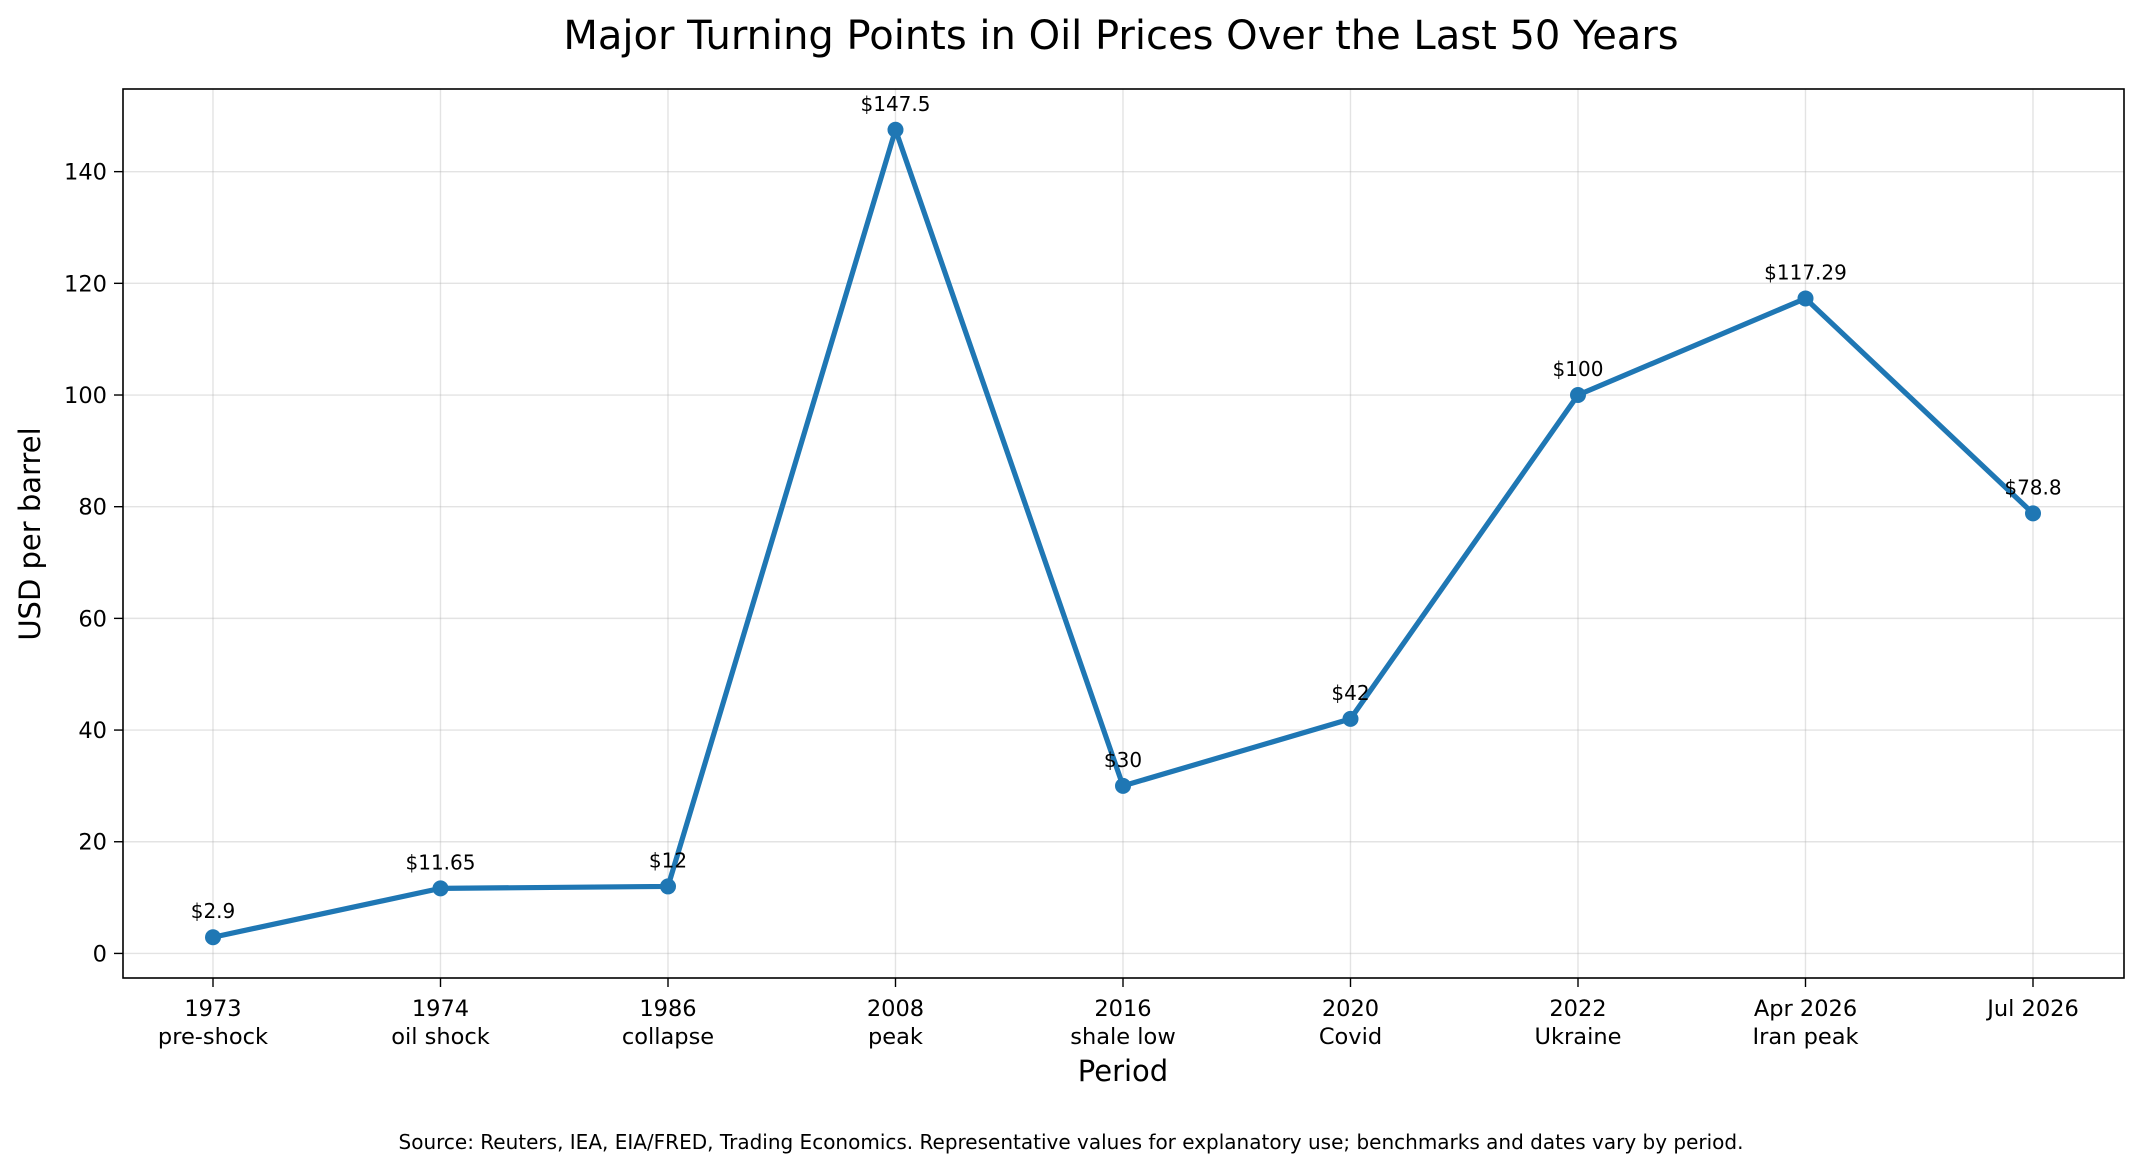 This screenshot has width=2141, height=1172. Describe the element at coordinates (213, 911) in the screenshot. I see `data-label: $2.9` at that location.